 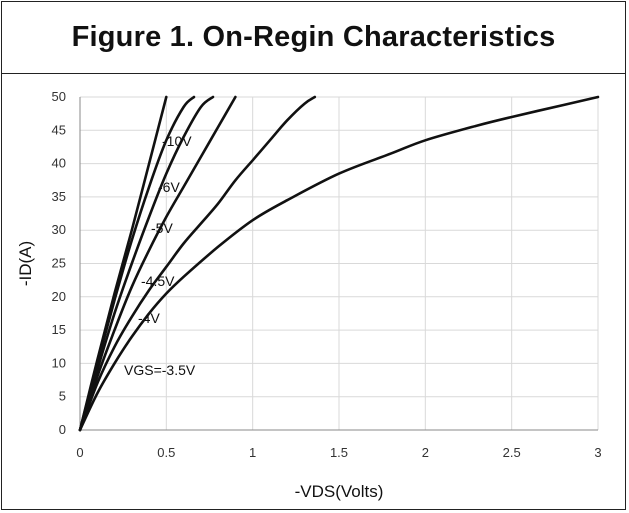 What do you see at coordinates (339, 491) in the screenshot?
I see `x-axis-label: -VDS(Volts)` at bounding box center [339, 491].